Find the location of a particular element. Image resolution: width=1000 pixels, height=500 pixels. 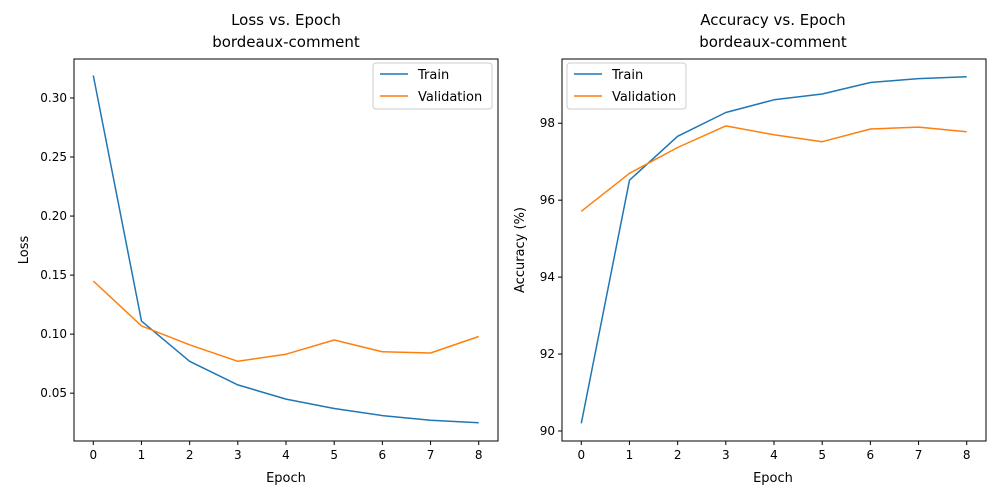

accuracy-chart-legend: Train Validation is located at coordinates (626, 86).